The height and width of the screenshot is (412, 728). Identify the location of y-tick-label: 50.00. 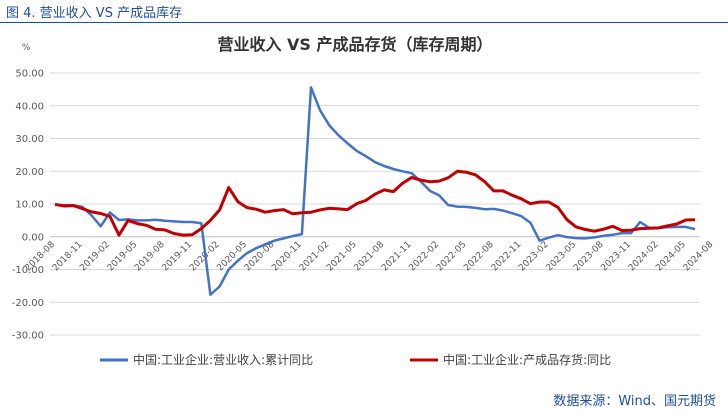
(29, 74).